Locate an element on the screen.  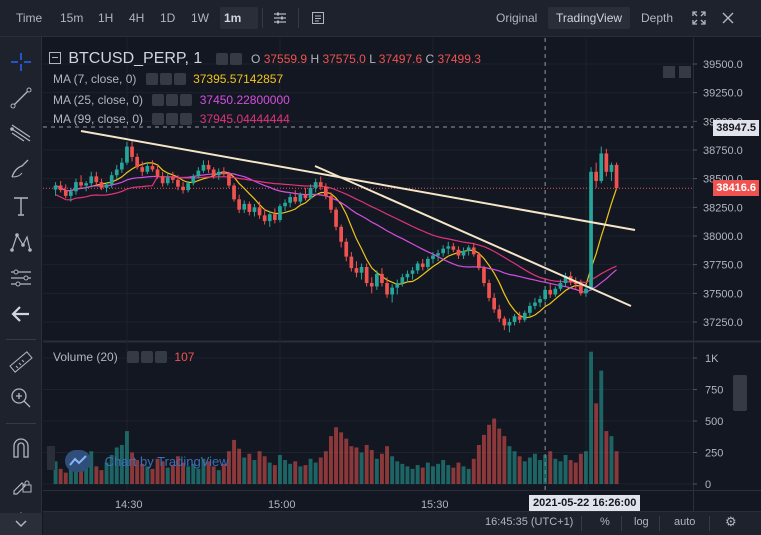
volume-label: Volume (20) is located at coordinates (85, 357).